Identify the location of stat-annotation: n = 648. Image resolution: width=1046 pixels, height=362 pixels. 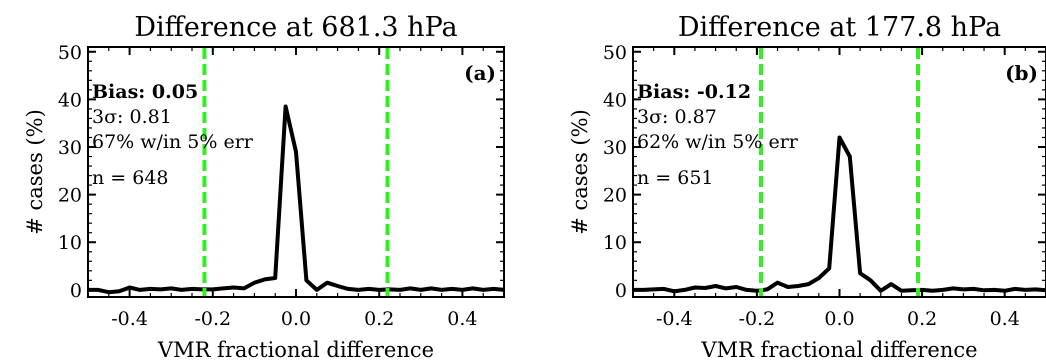
(130, 178).